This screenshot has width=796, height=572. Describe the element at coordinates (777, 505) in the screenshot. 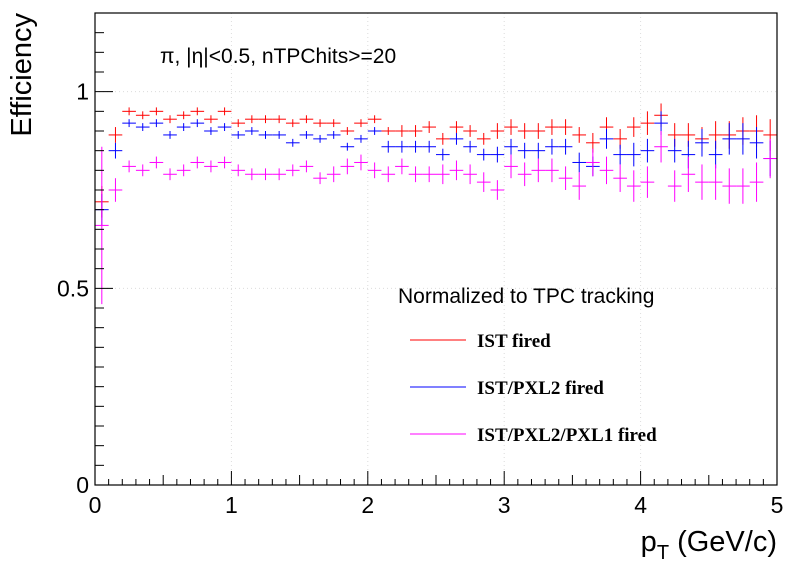

I see `x-tick-label: 5` at that location.